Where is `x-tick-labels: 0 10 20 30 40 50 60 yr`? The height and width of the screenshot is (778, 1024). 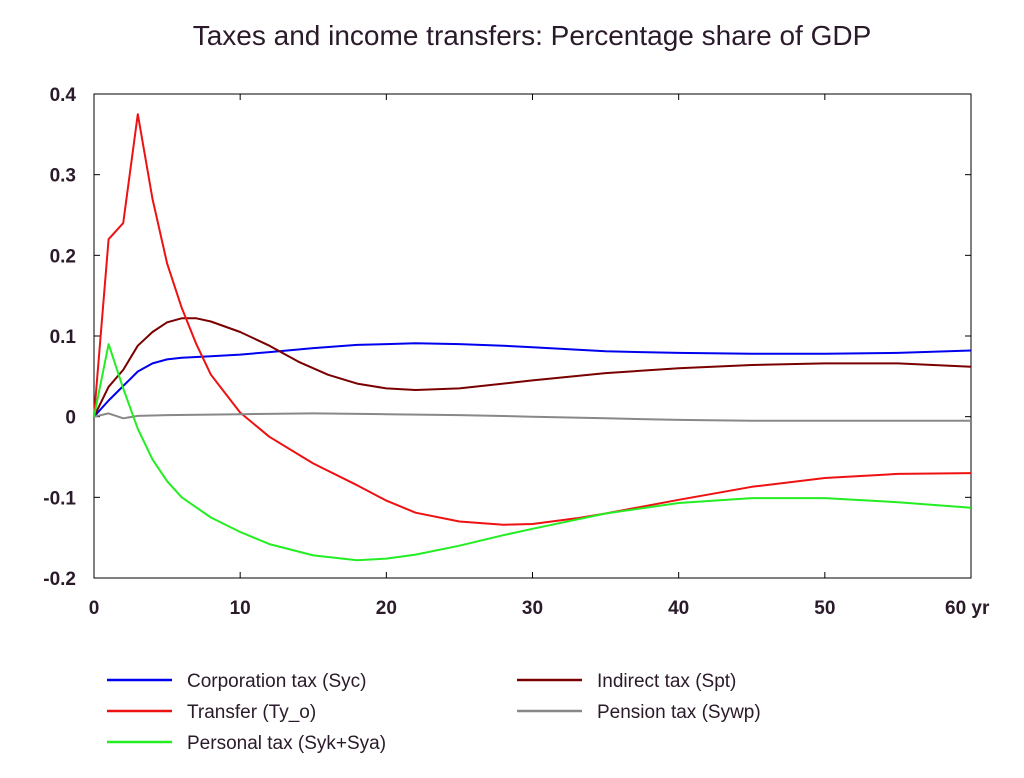
x-tick-labels: 0 10 20 30 40 50 60 yr is located at coordinates (539, 608).